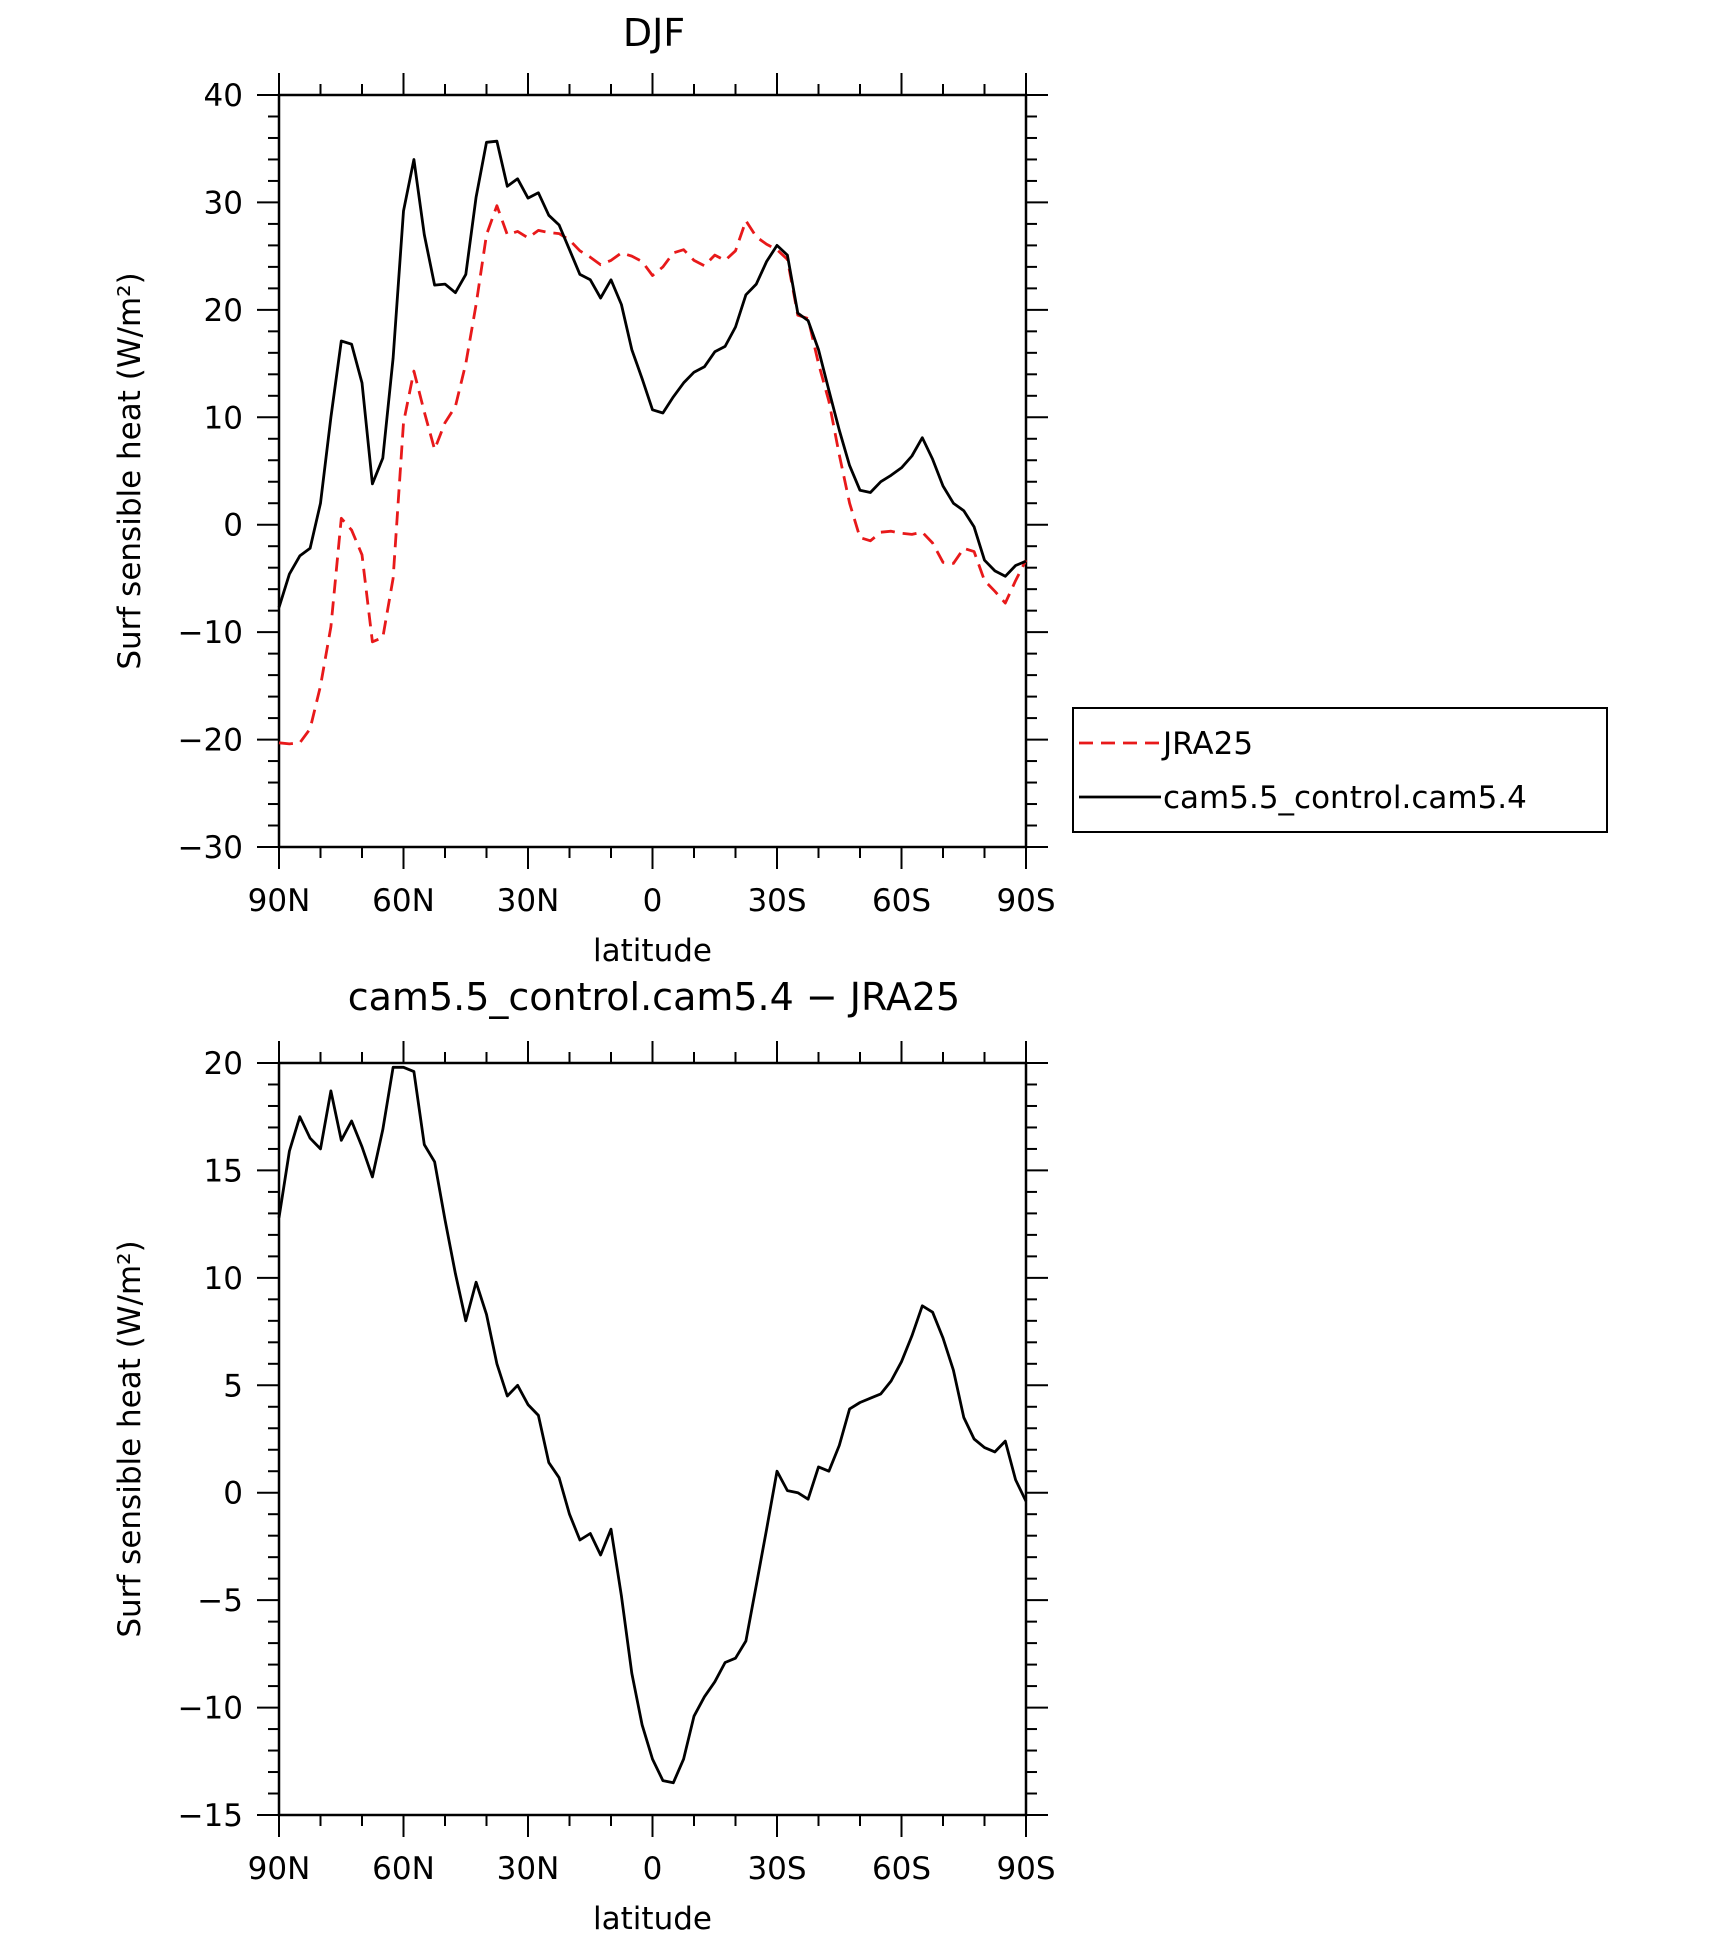 This screenshot has width=1710, height=1933. Describe the element at coordinates (654, 997) in the screenshot. I see `bottom-panel-title: cam5.5_control.cam5.4 − JRA25` at that location.